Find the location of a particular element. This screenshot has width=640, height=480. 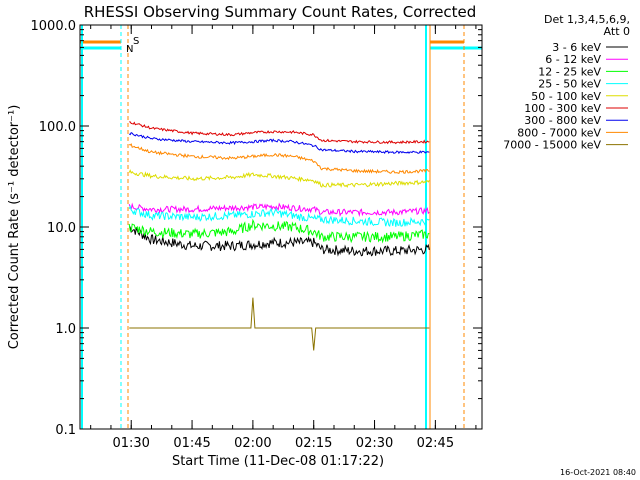

x-tick-label: 02:15 is located at coordinates (313, 443).